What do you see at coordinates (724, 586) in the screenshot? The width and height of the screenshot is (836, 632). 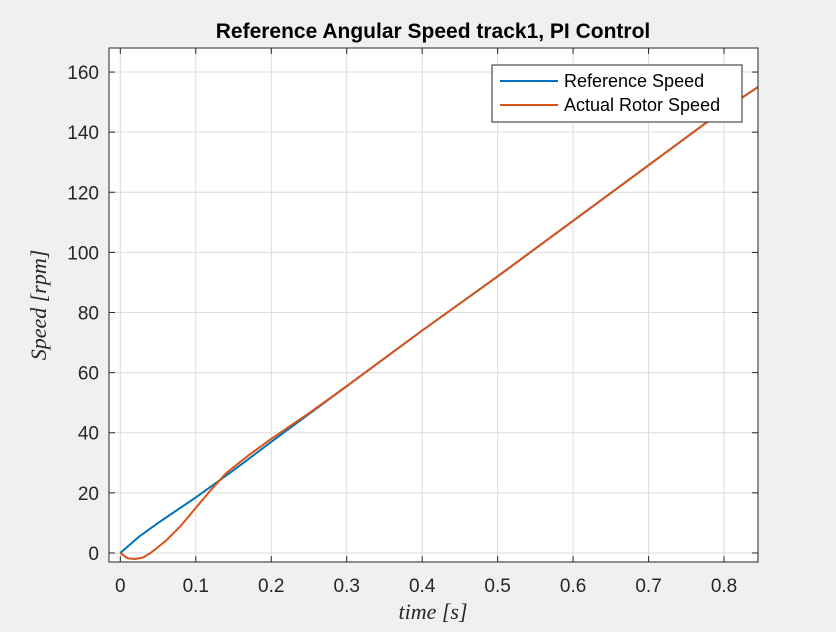 I see `x-tick-label: 0.8` at bounding box center [724, 586].